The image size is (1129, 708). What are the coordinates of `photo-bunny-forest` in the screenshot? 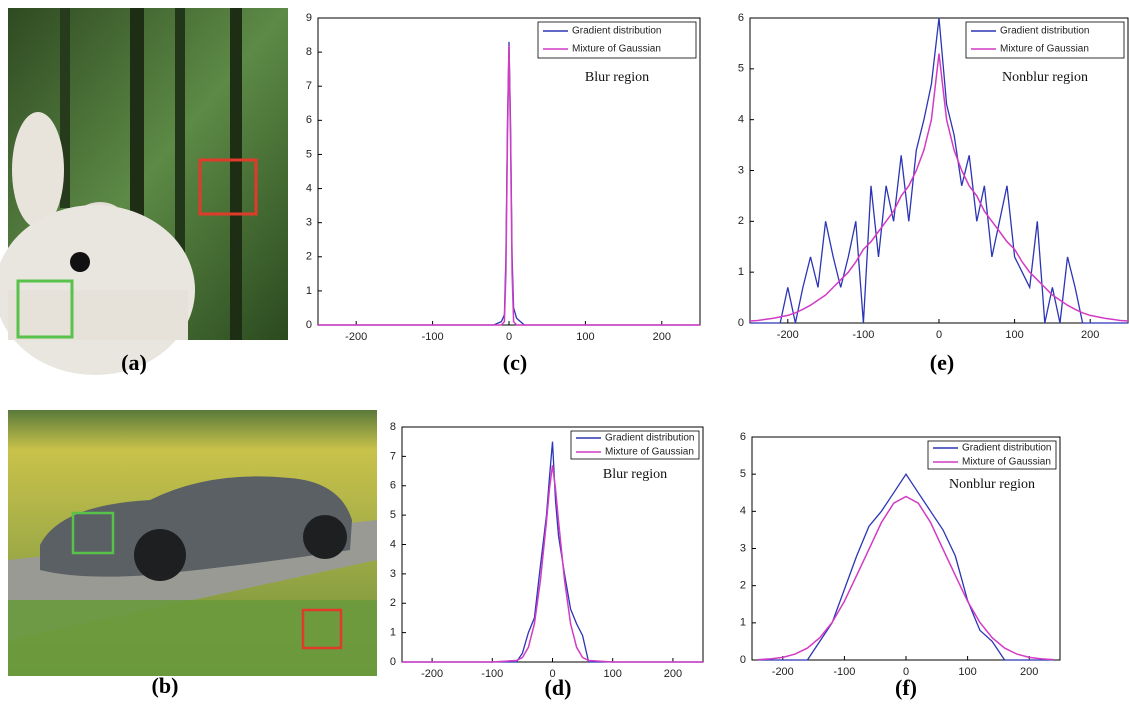 It's located at (144, 191).